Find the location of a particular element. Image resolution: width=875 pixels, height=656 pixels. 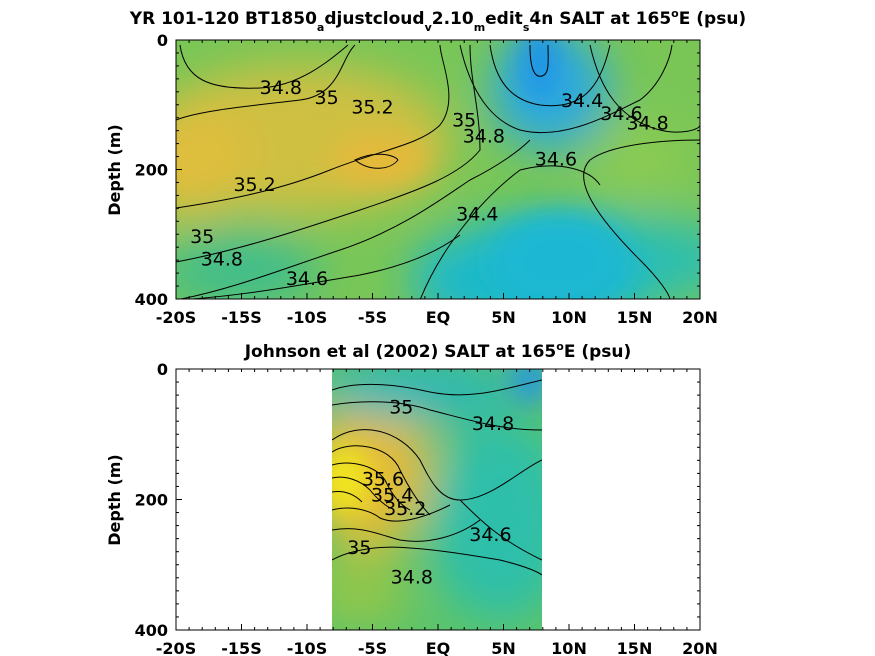

panel-bottom-ylabel: Depth (m) is located at coordinates (114, 500).